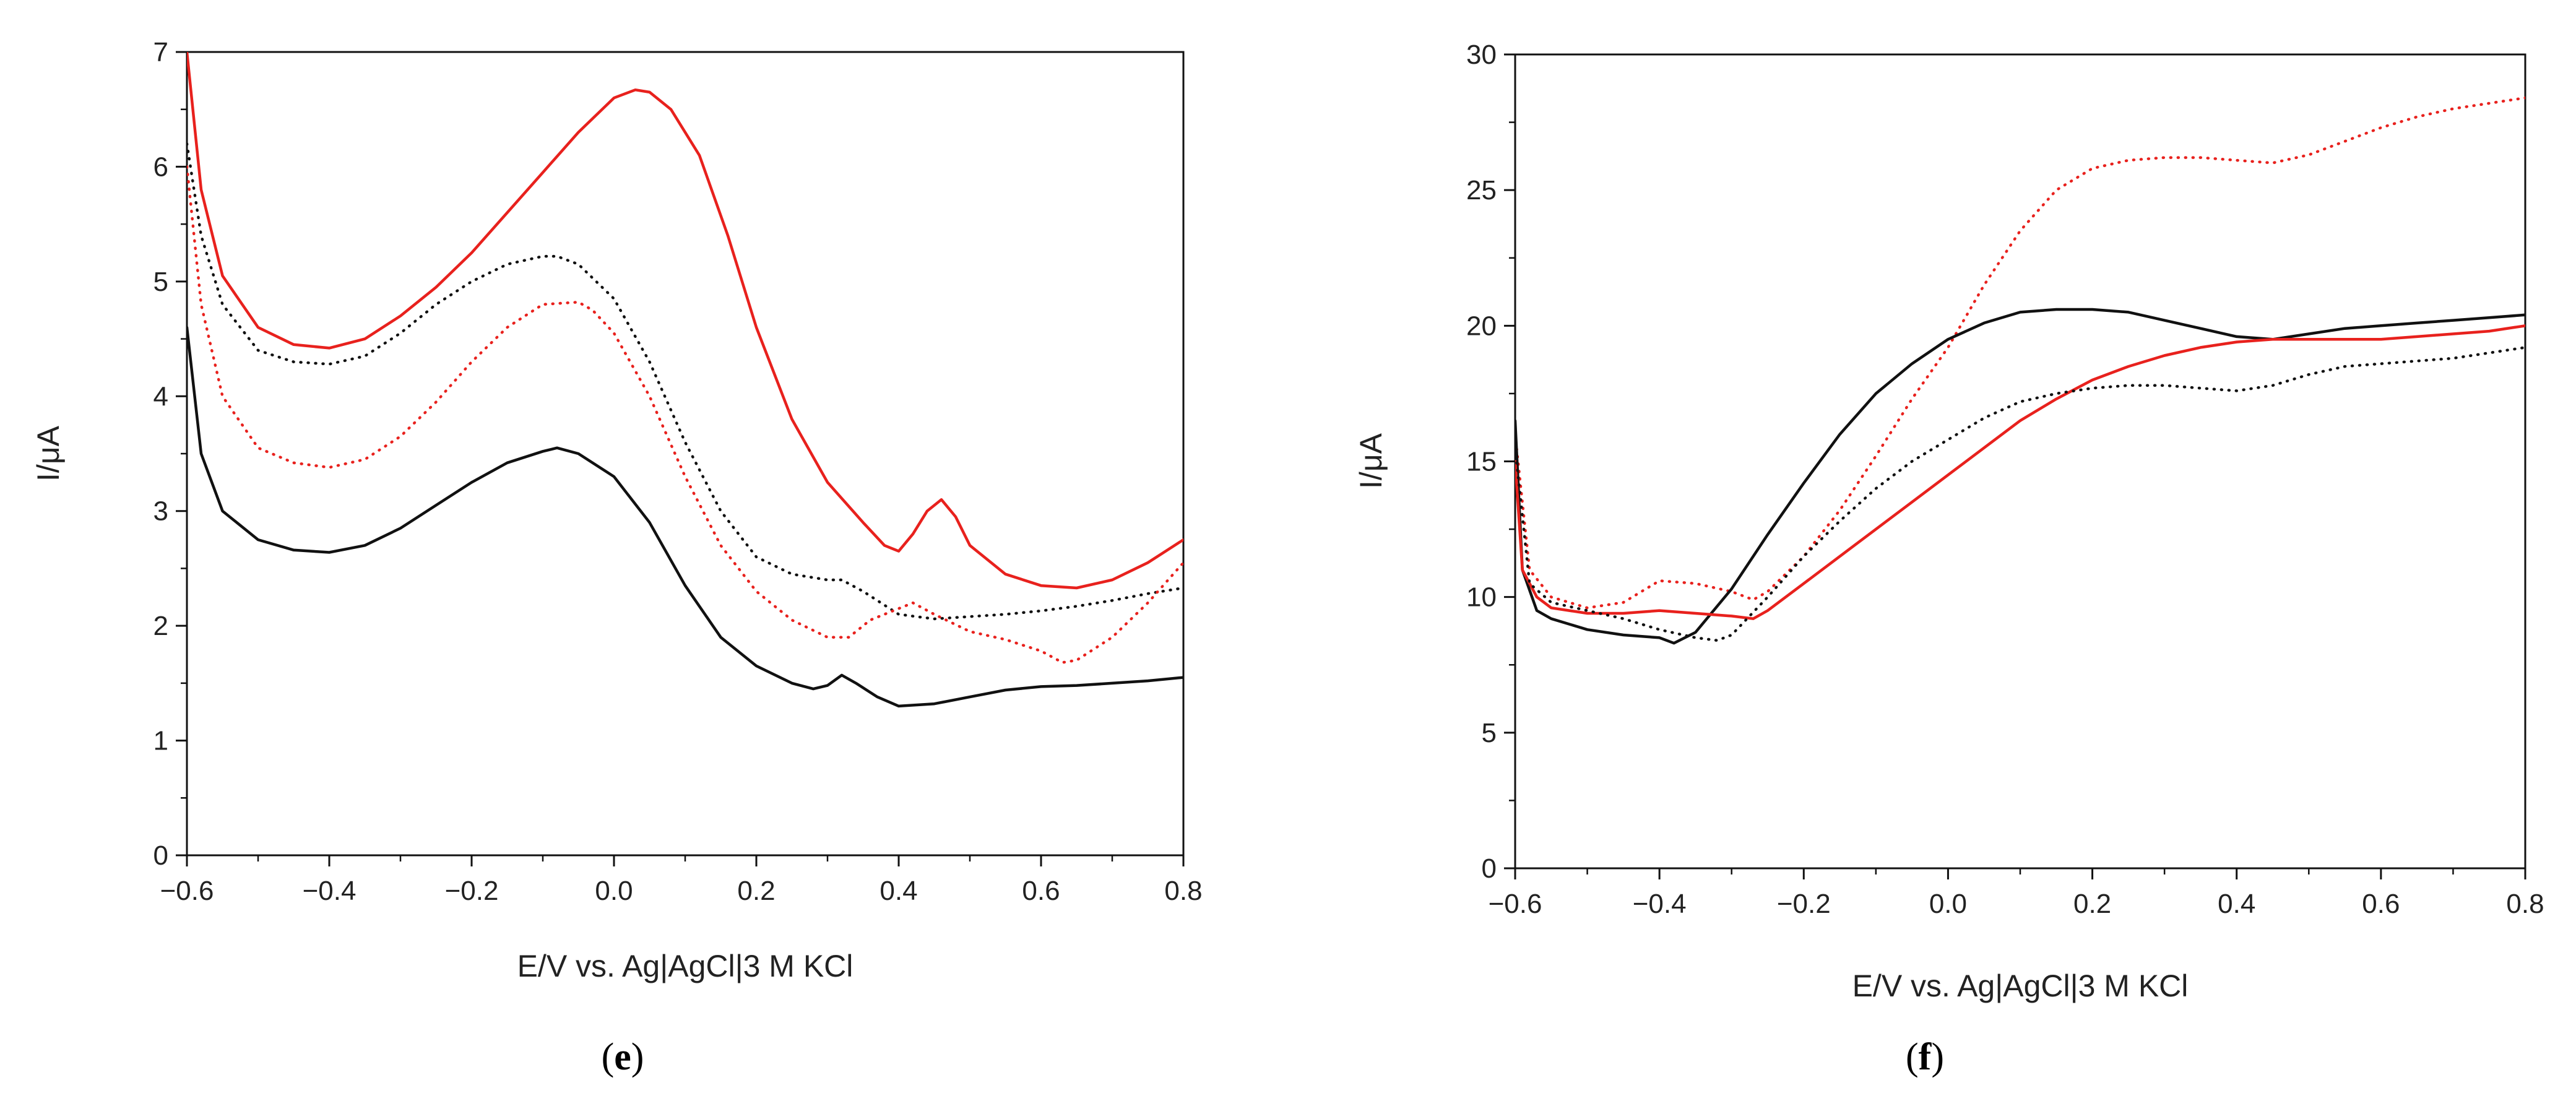 This screenshot has width=2576, height=1101. I want to click on y-tick-label: 10, so click(1481, 597).